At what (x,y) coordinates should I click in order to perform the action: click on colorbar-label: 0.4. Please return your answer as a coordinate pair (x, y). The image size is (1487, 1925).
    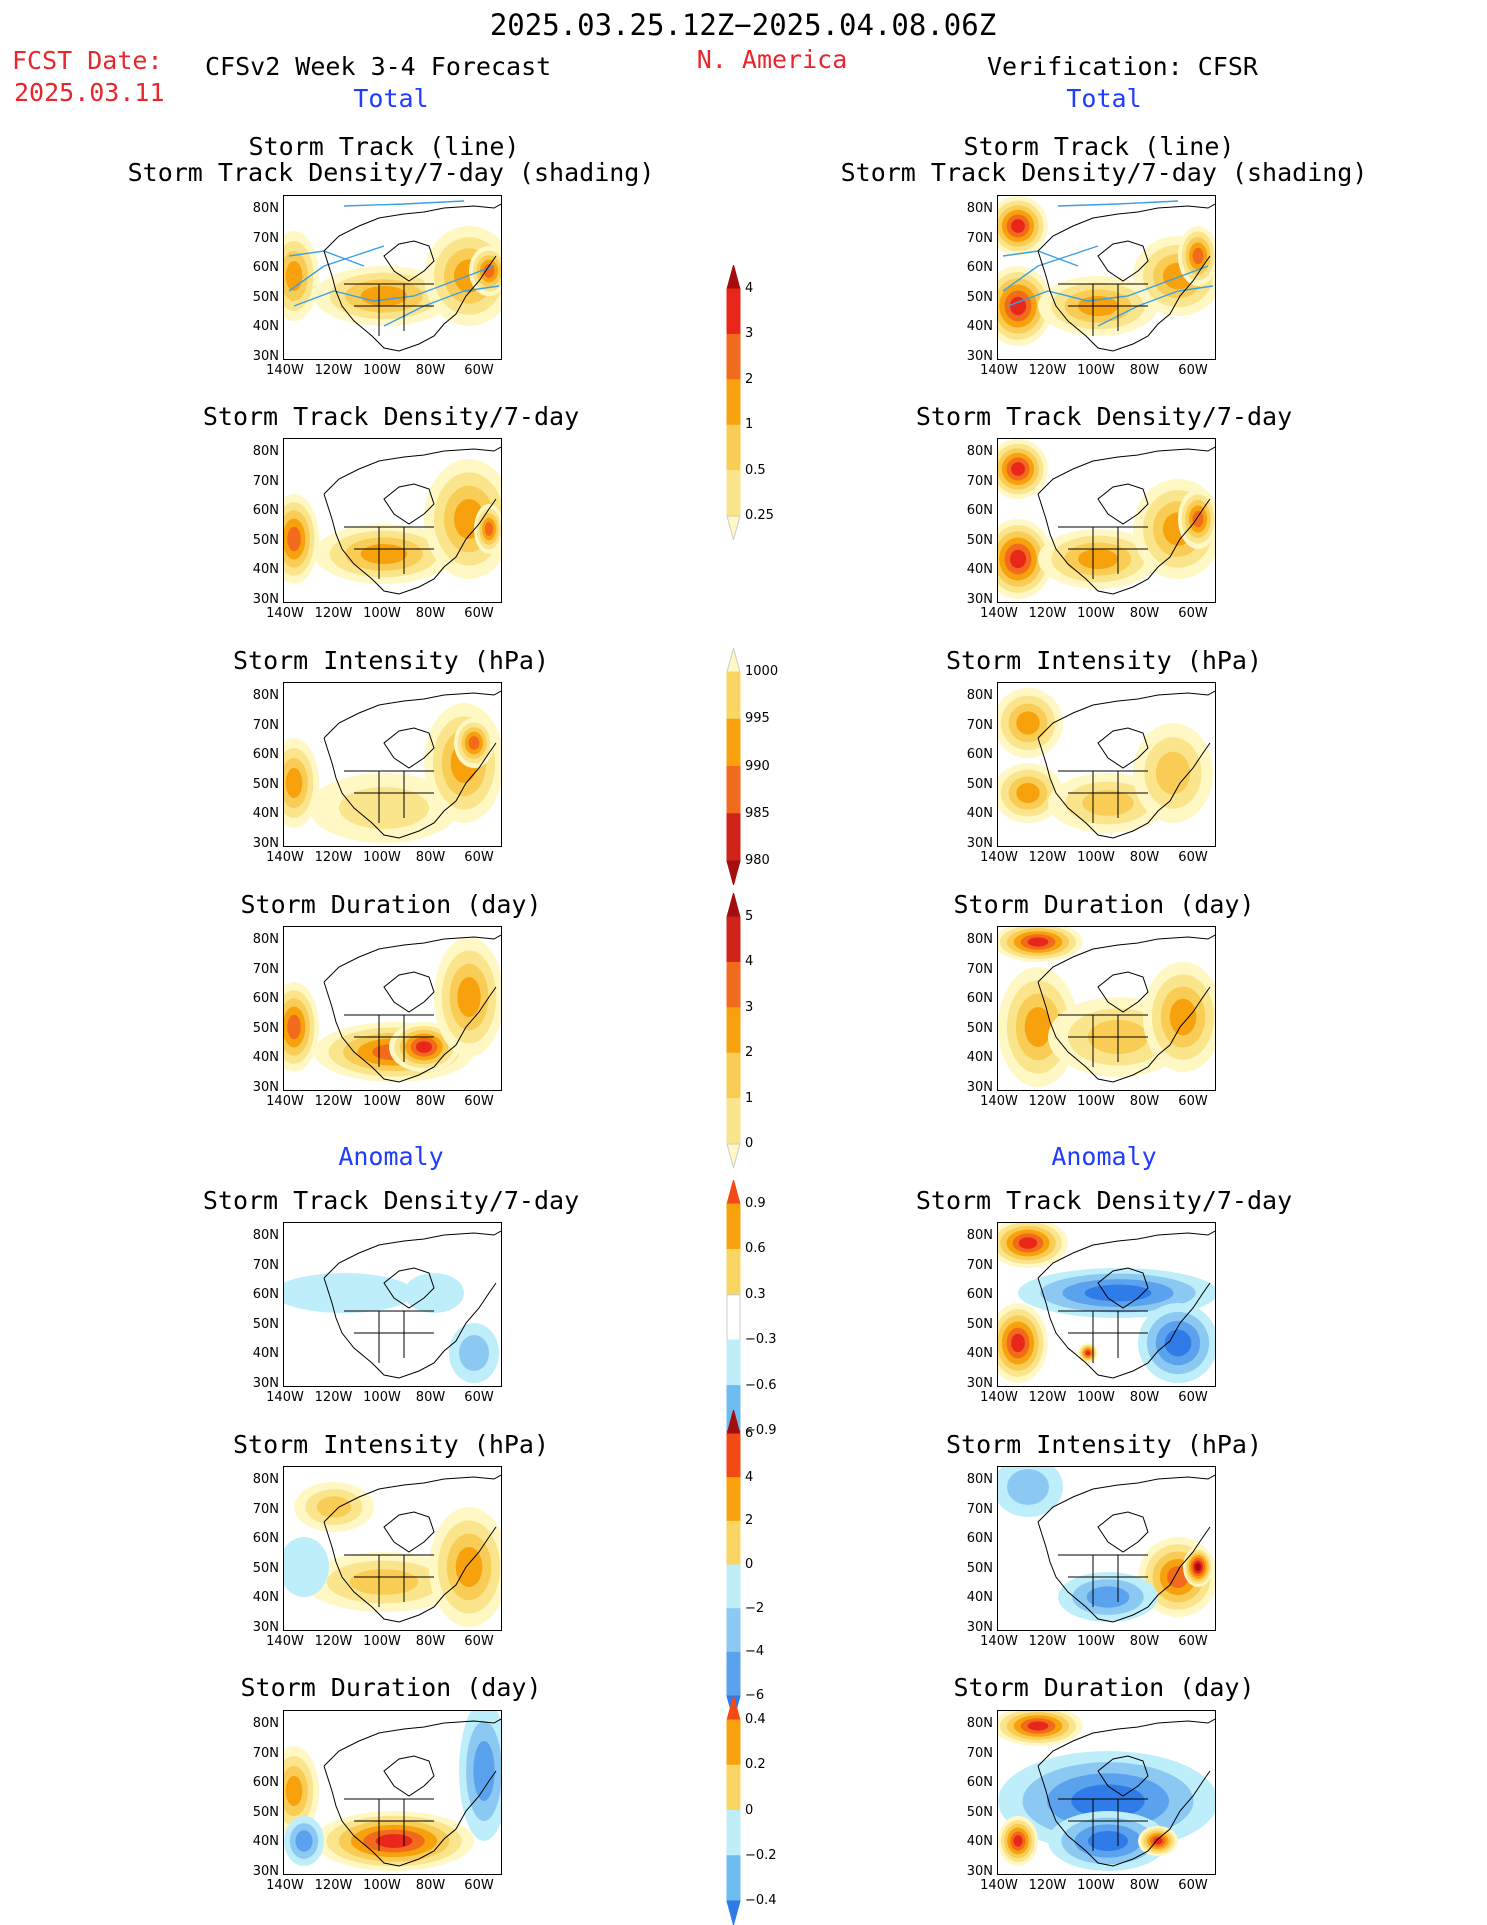
    Looking at the image, I should click on (755, 1719).